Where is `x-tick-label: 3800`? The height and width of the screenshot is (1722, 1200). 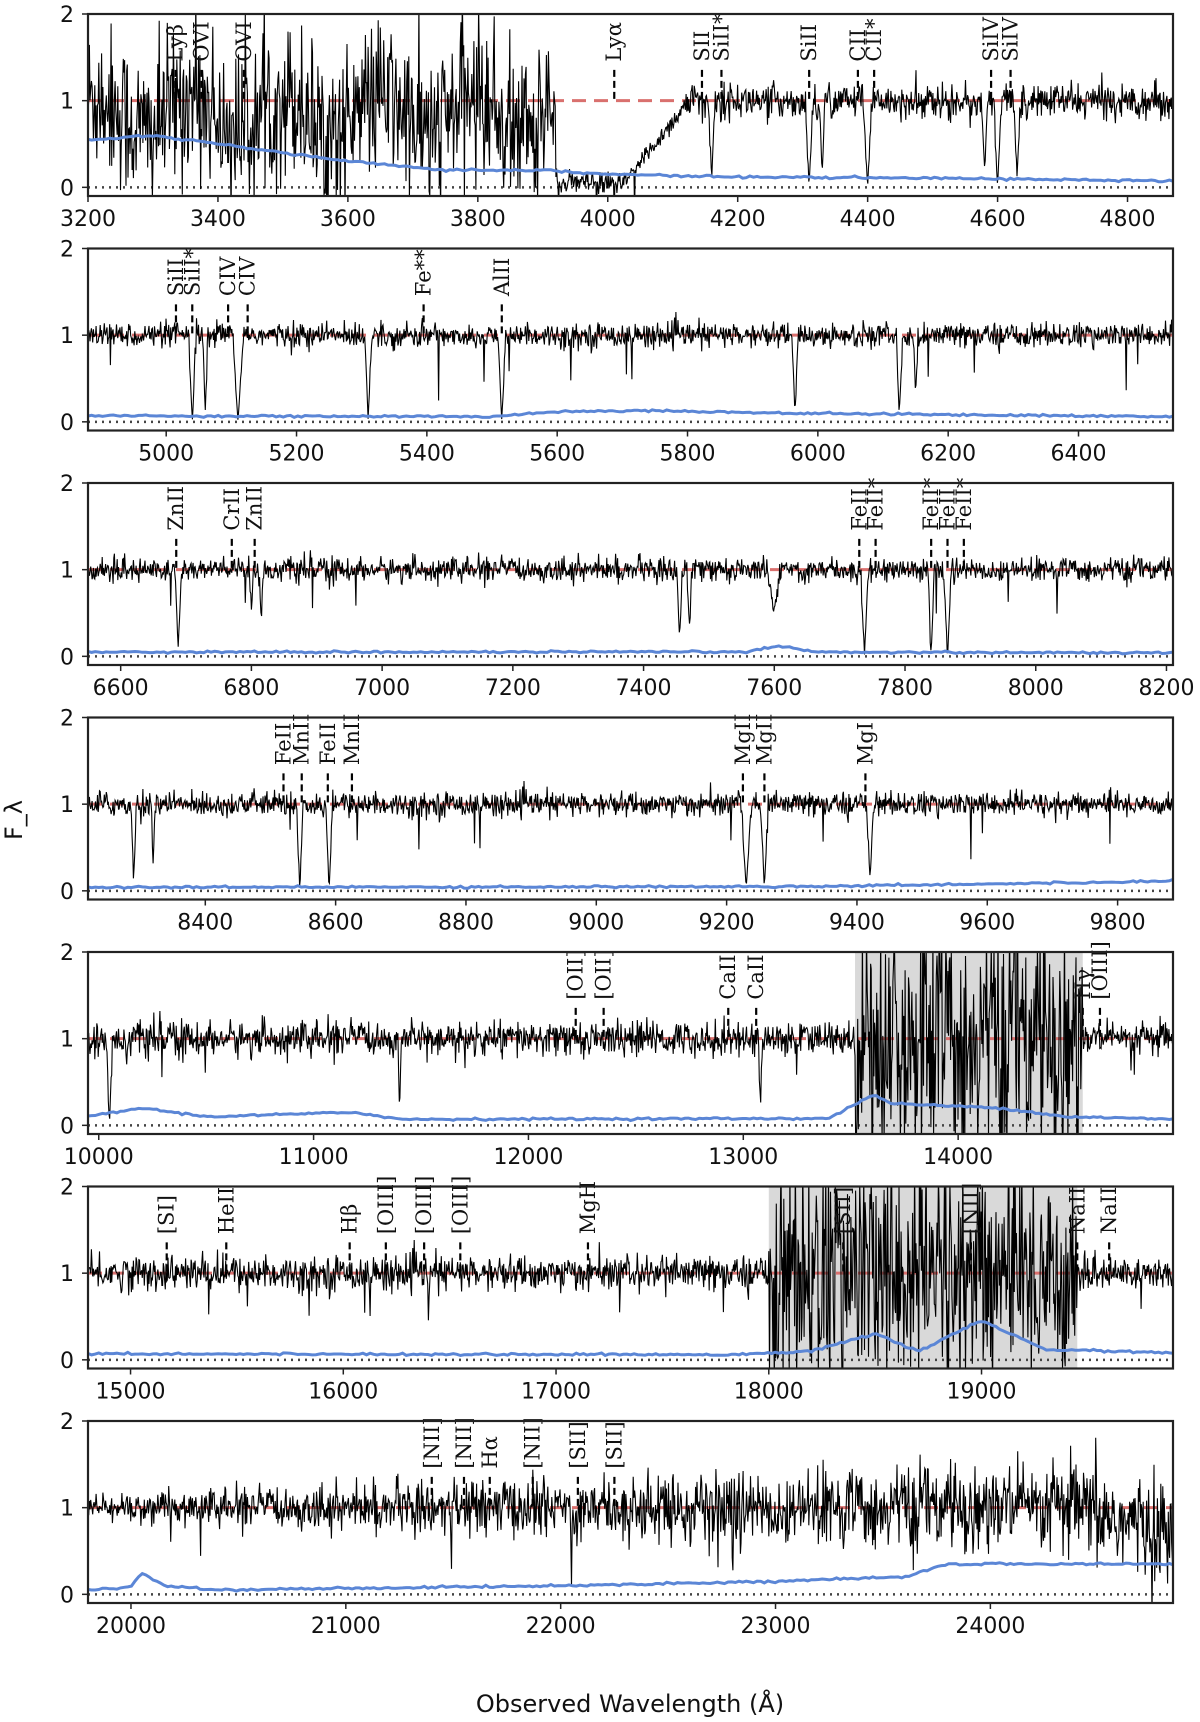 x-tick-label: 3800 is located at coordinates (478, 219).